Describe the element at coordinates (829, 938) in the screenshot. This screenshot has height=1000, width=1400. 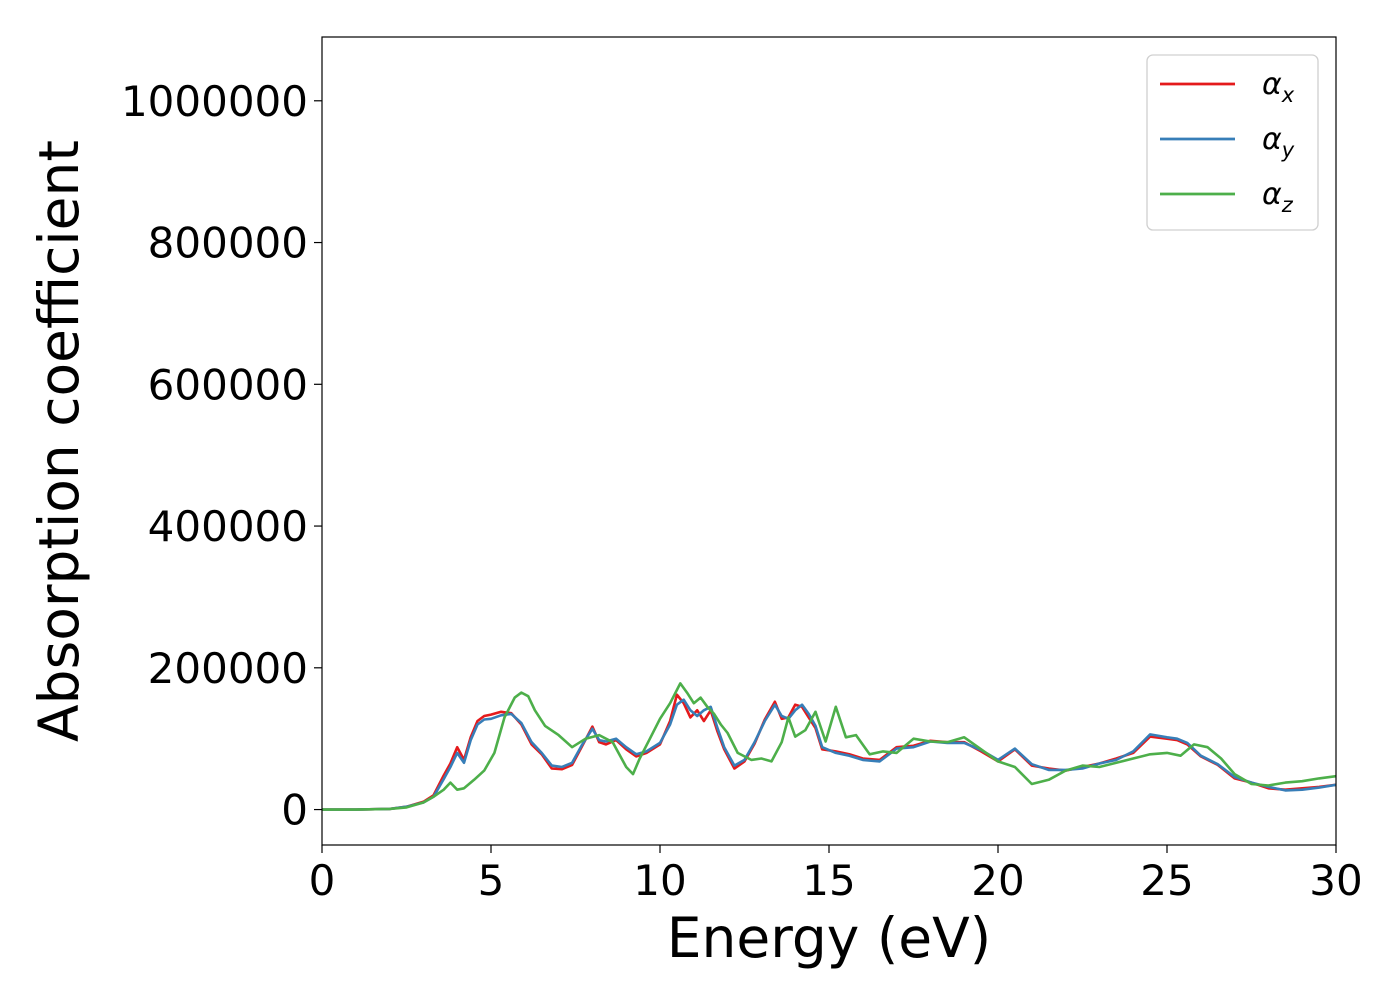
I see `x-axis-title: Energy (eV)` at that location.